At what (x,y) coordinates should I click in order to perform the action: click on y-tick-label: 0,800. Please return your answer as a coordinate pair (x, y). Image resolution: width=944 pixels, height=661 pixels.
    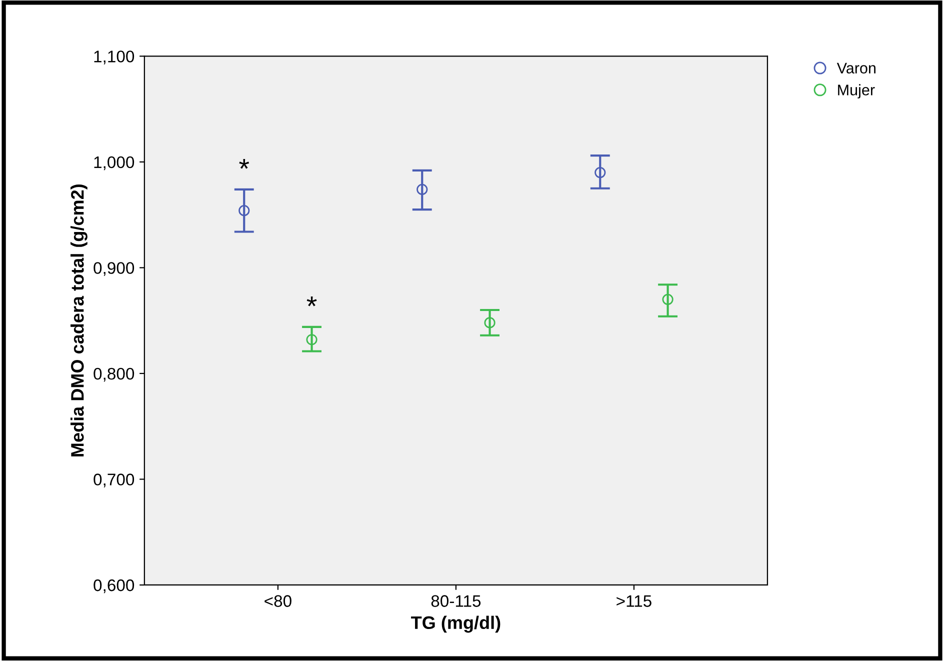
    Looking at the image, I should click on (114, 375).